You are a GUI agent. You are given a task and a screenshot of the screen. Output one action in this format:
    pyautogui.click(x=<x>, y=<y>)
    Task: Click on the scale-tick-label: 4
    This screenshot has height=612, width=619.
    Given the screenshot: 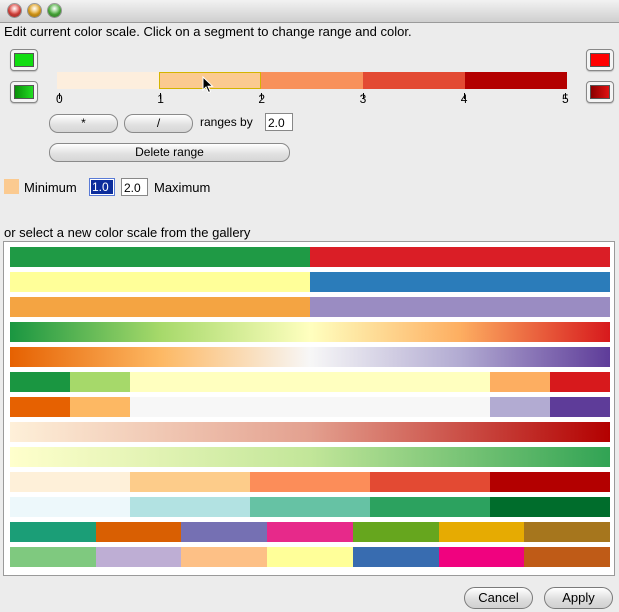 What is the action you would take?
    pyautogui.click(x=464, y=99)
    